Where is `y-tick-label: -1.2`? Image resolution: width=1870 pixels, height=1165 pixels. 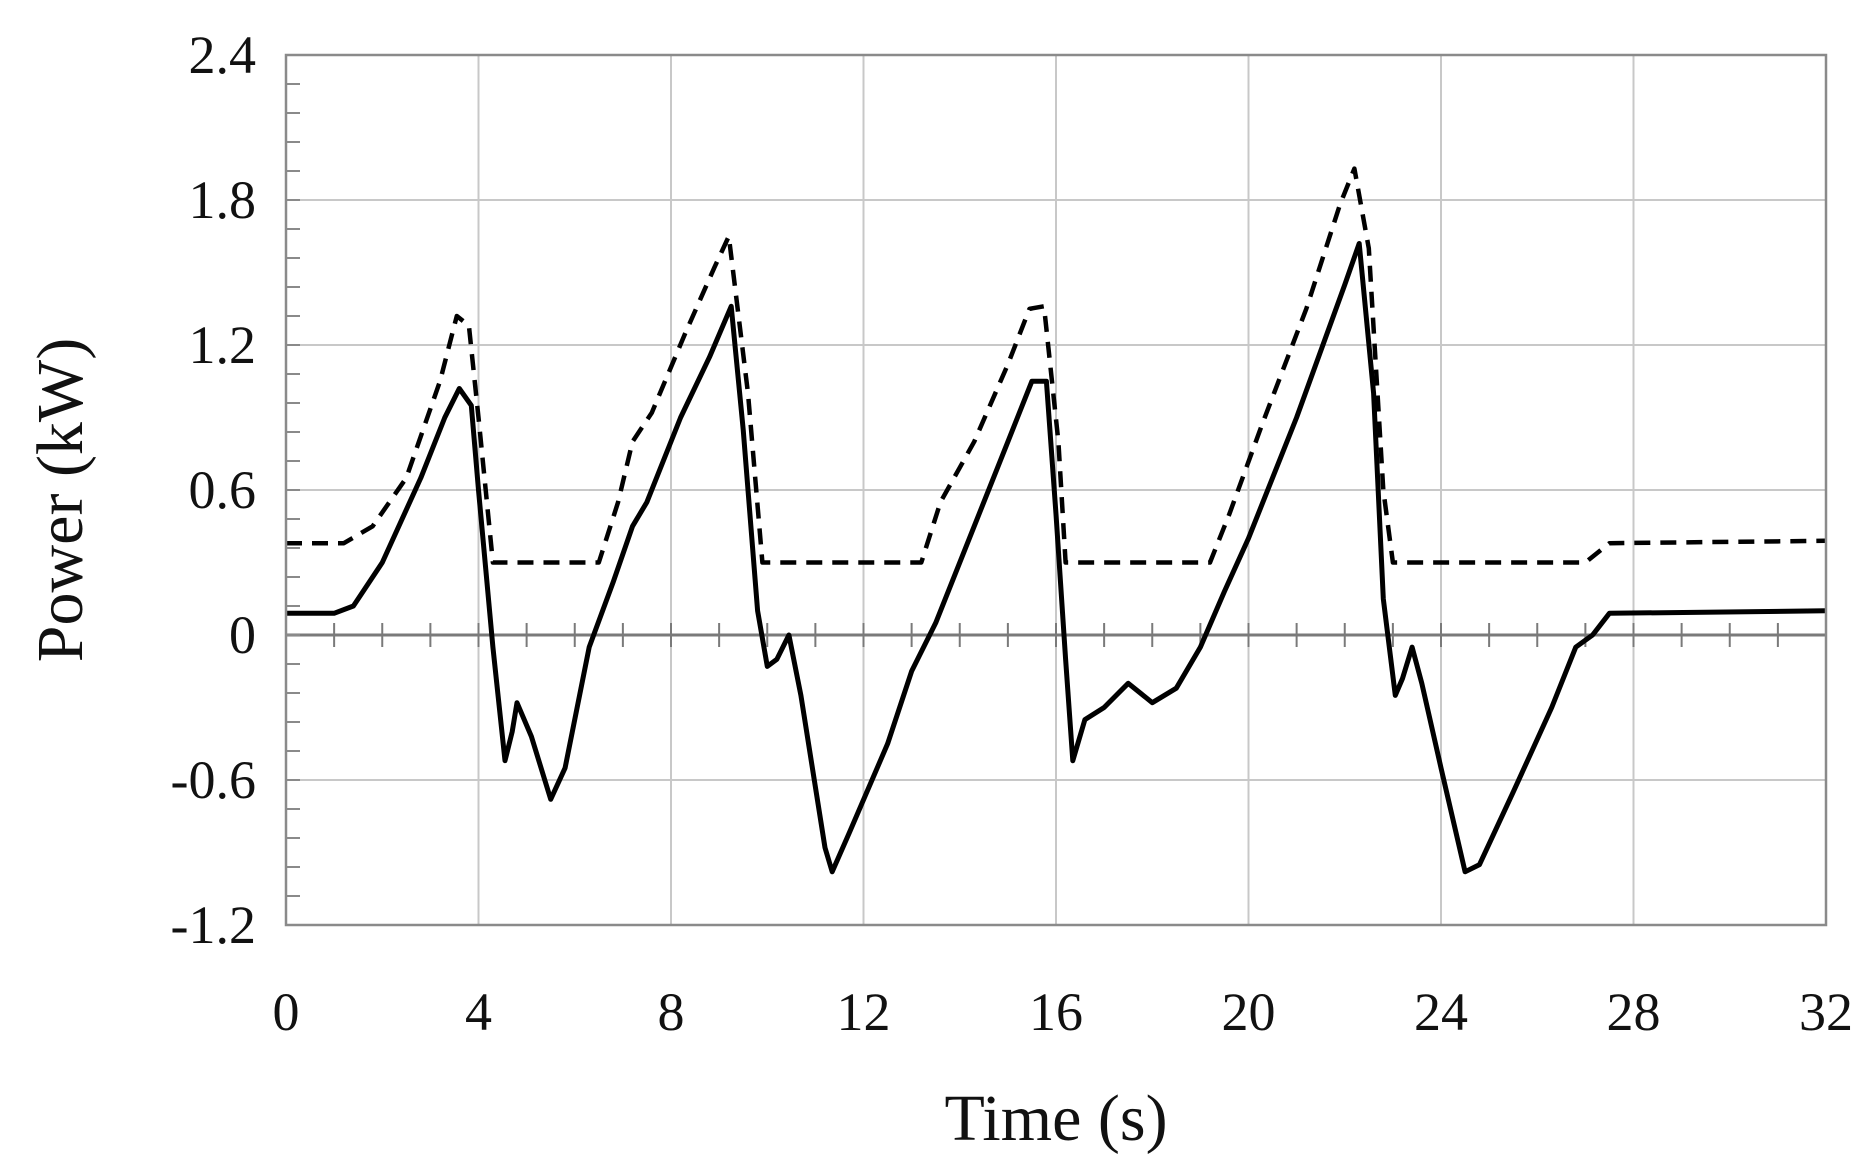
y-tick-label: -1.2 is located at coordinates (213, 925).